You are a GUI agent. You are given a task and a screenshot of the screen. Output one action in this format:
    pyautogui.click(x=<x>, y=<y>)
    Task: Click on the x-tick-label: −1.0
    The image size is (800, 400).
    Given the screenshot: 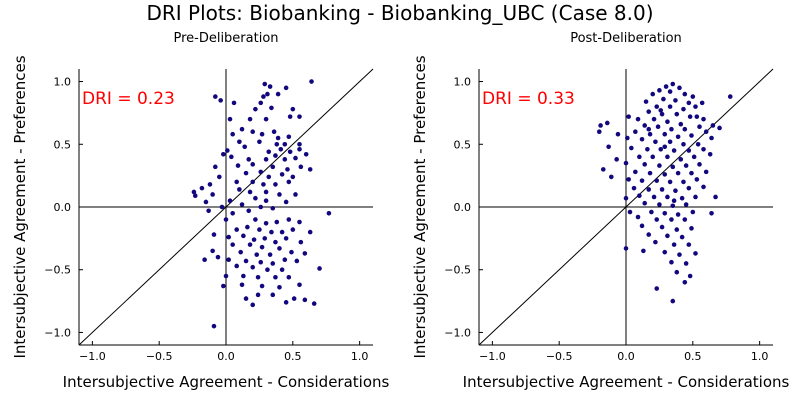 What is the action you would take?
    pyautogui.click(x=492, y=356)
    